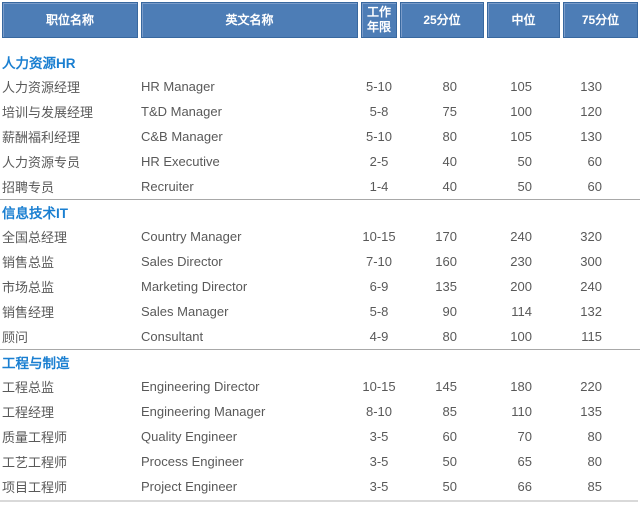  What do you see at coordinates (591, 236) in the screenshot?
I see `cell-75th-percentile: 320` at bounding box center [591, 236].